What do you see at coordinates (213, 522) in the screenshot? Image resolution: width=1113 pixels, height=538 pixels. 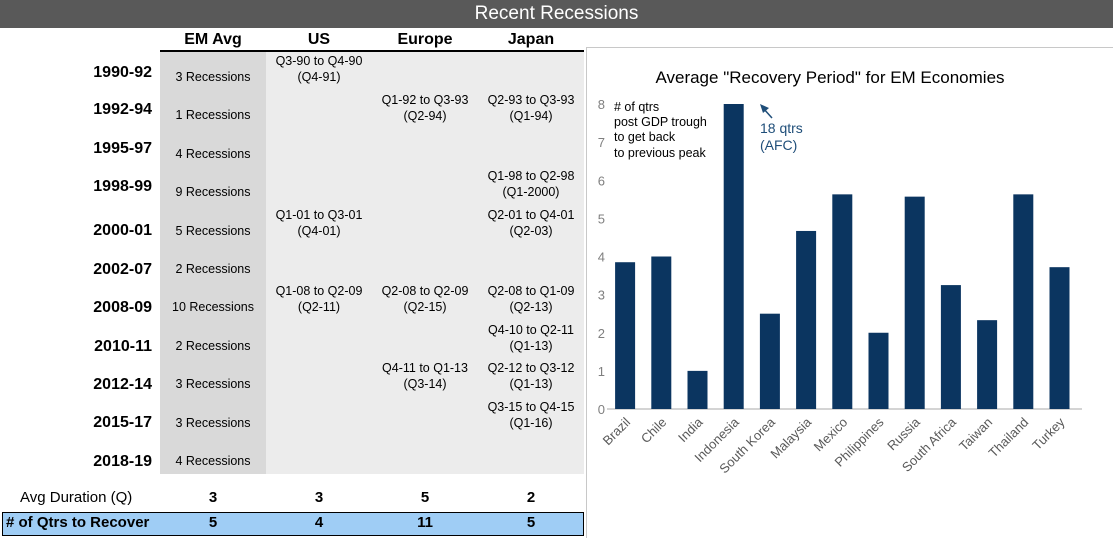 I see `recover-value: 5` at bounding box center [213, 522].